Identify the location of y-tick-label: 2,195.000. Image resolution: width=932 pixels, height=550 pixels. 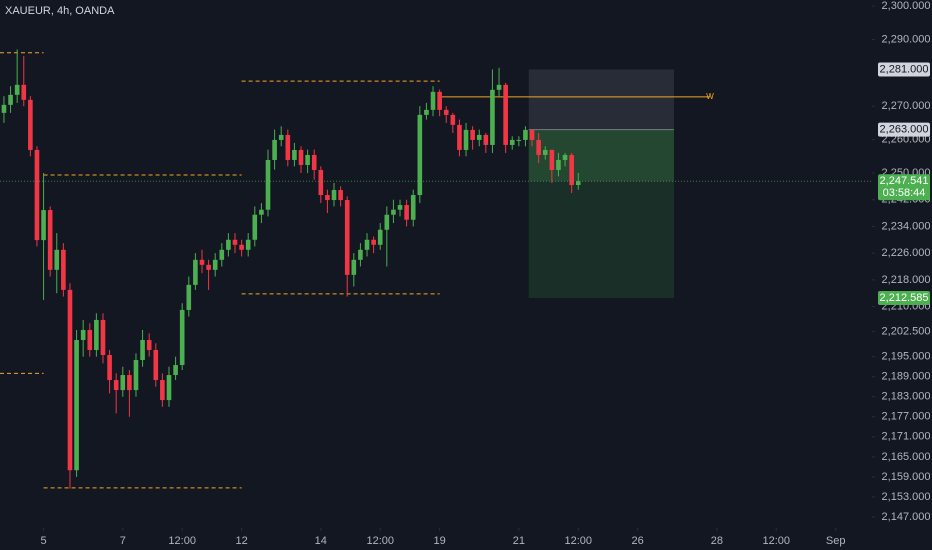
(906, 357).